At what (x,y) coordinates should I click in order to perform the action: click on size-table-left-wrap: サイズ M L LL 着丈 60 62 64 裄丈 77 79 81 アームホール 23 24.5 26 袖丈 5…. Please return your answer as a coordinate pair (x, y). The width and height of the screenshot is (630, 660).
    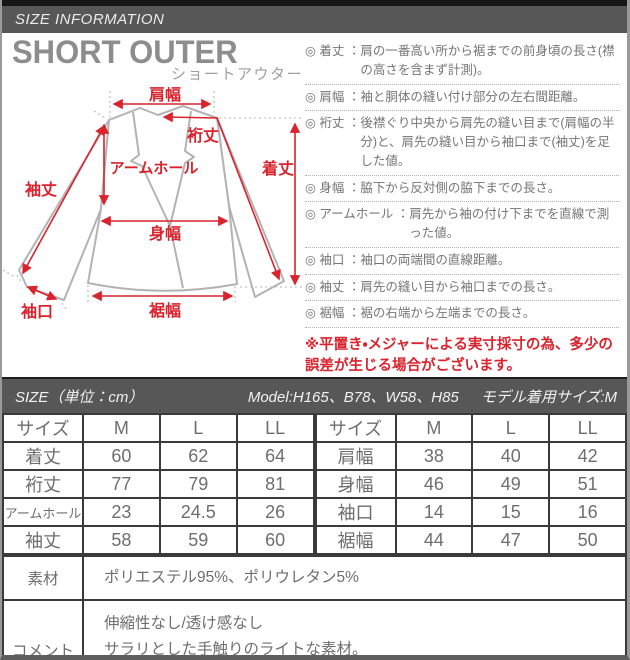
    Looking at the image, I should click on (158, 484).